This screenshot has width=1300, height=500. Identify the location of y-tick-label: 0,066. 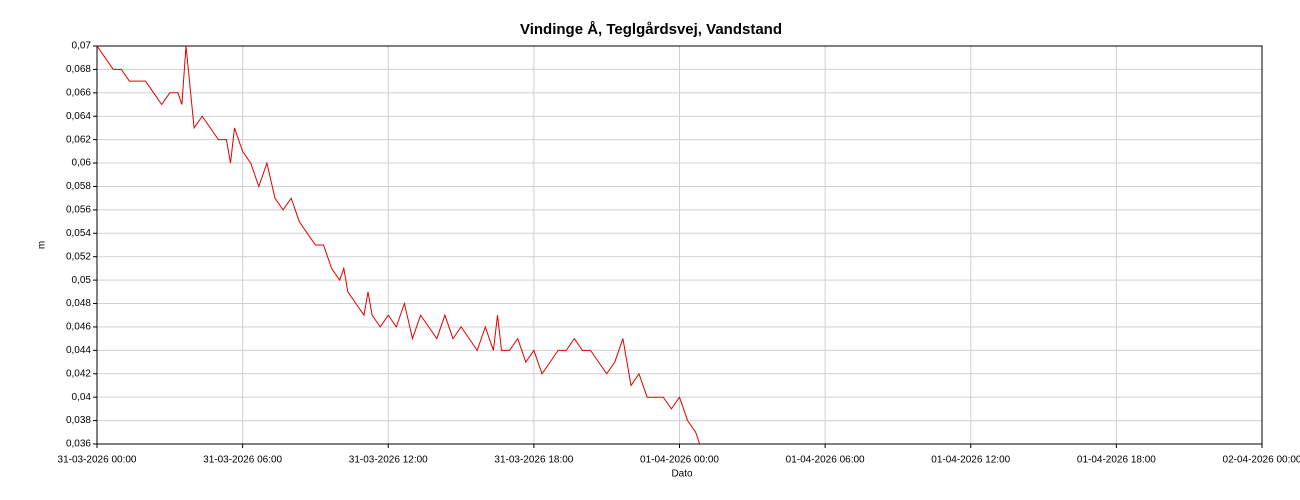
(78, 92).